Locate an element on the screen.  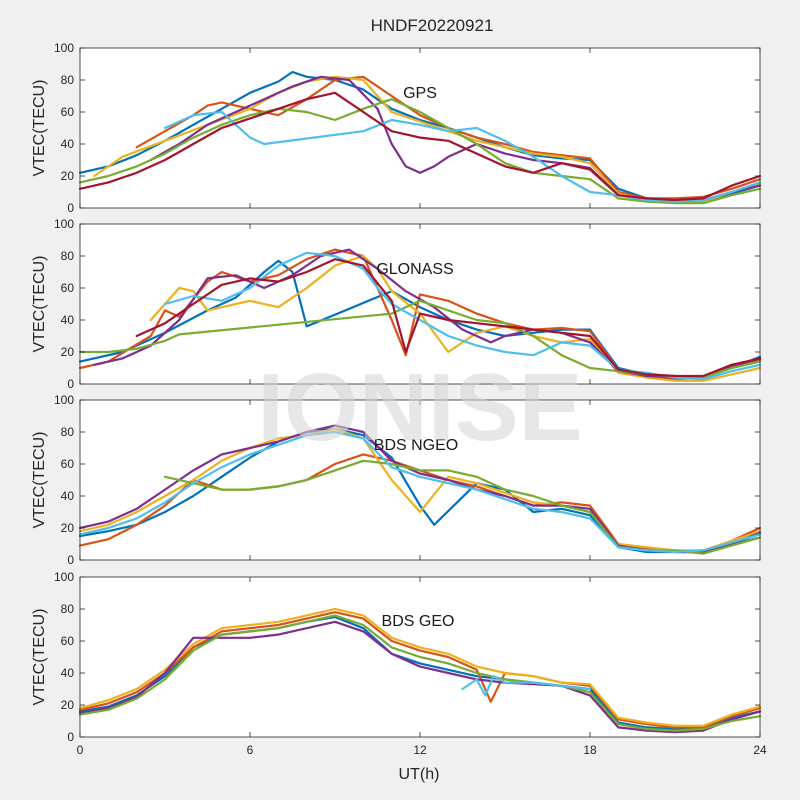
panel-label: BDS NGEO is located at coordinates (416, 445).